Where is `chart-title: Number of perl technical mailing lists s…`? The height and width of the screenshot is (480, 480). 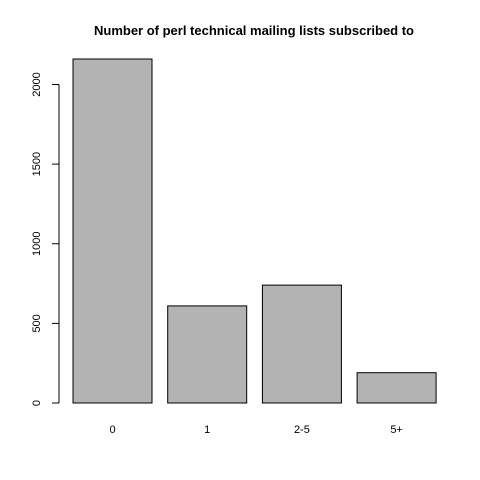
chart-title: Number of perl technical mailing lists s… is located at coordinates (254, 30).